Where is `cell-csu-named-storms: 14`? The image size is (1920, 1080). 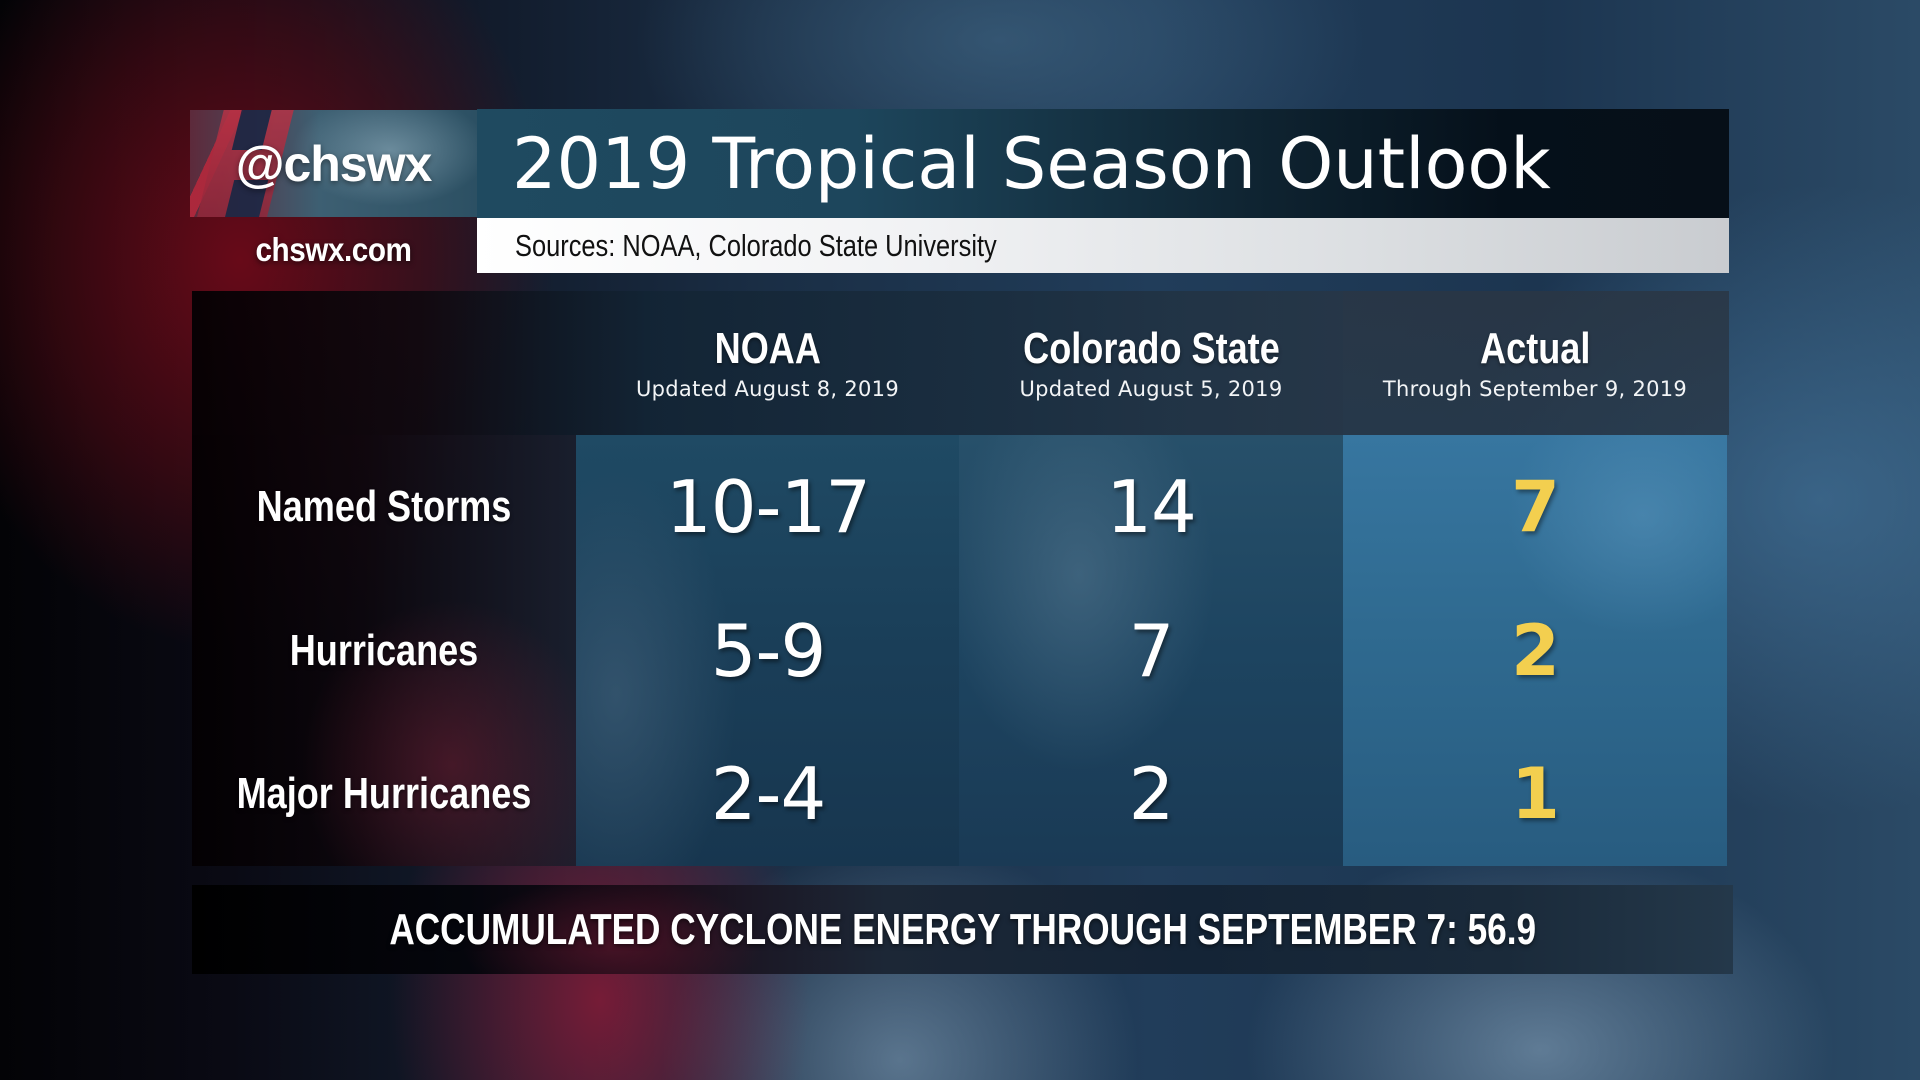 cell-csu-named-storms: 14 is located at coordinates (1151, 507).